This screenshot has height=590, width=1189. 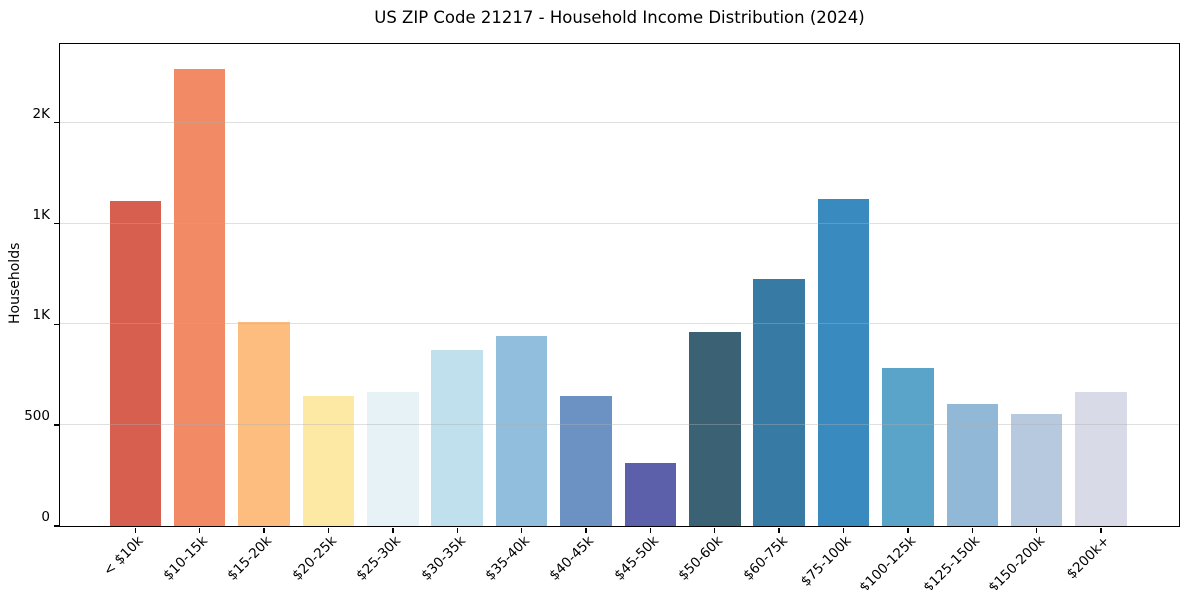 I want to click on x-tick-label: $10-15k, so click(x=186, y=558).